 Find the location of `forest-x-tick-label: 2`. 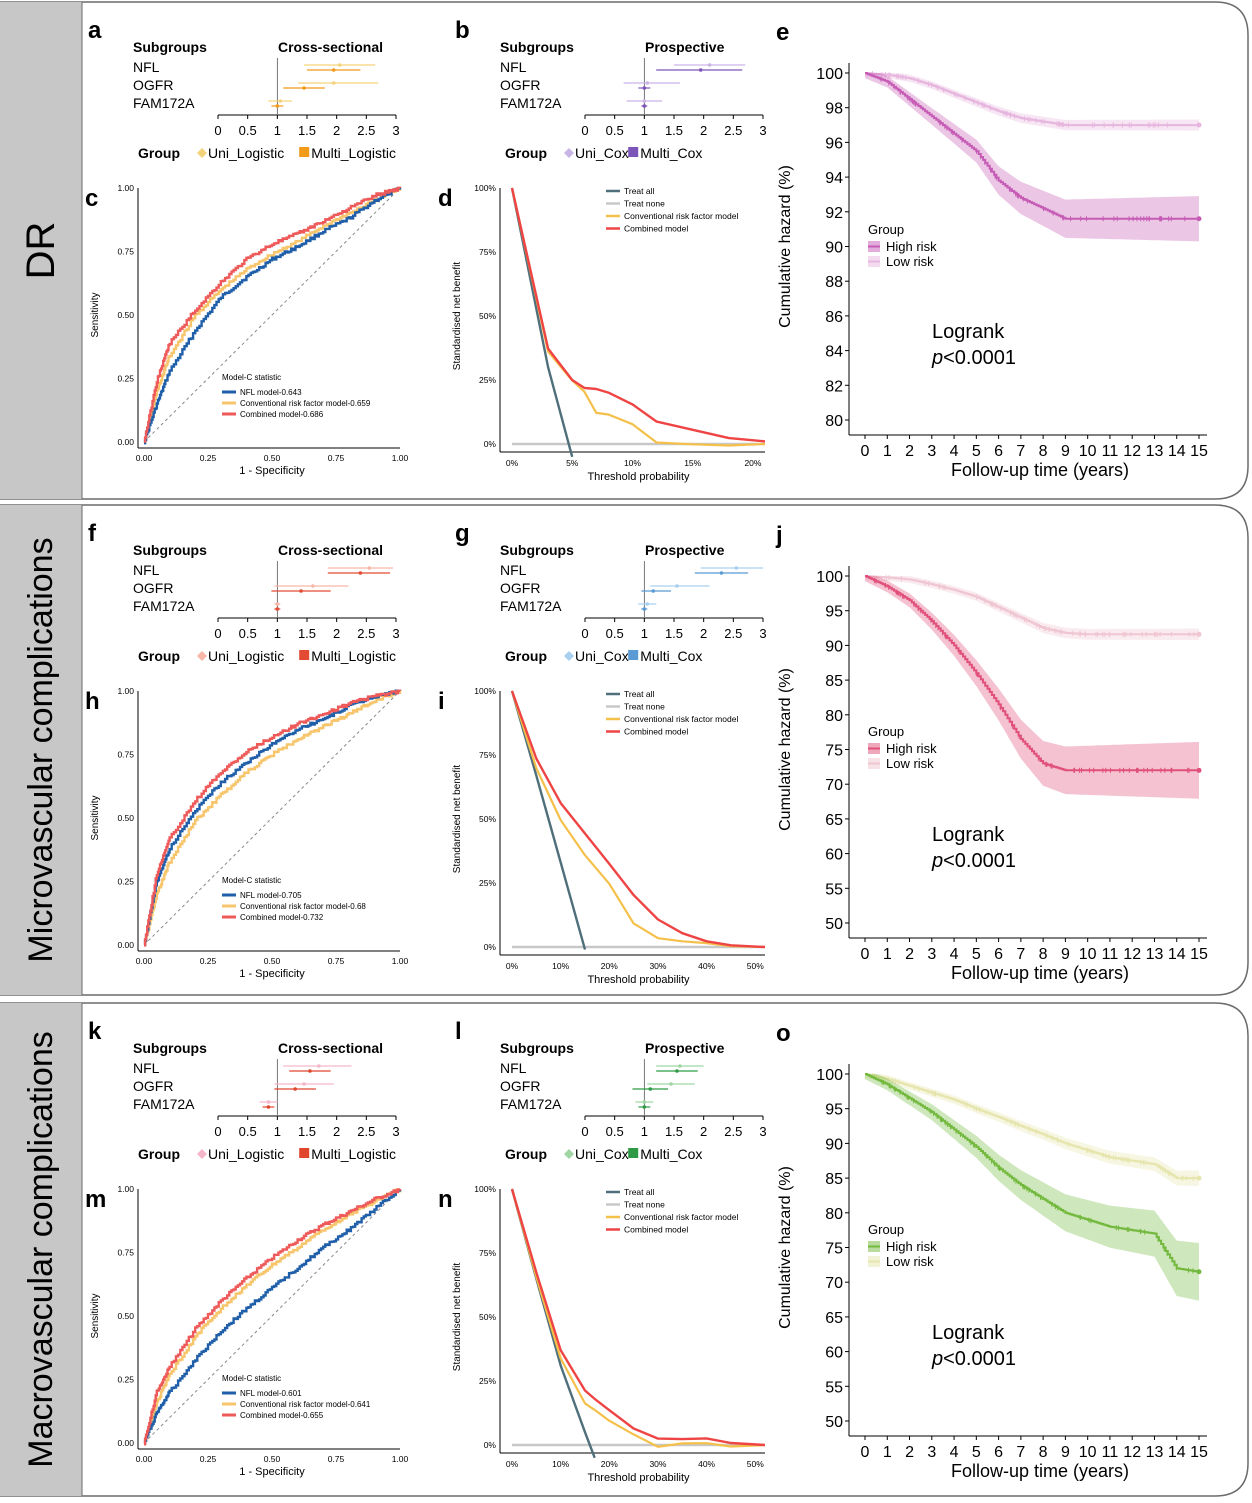

forest-x-tick-label: 2 is located at coordinates (703, 130).